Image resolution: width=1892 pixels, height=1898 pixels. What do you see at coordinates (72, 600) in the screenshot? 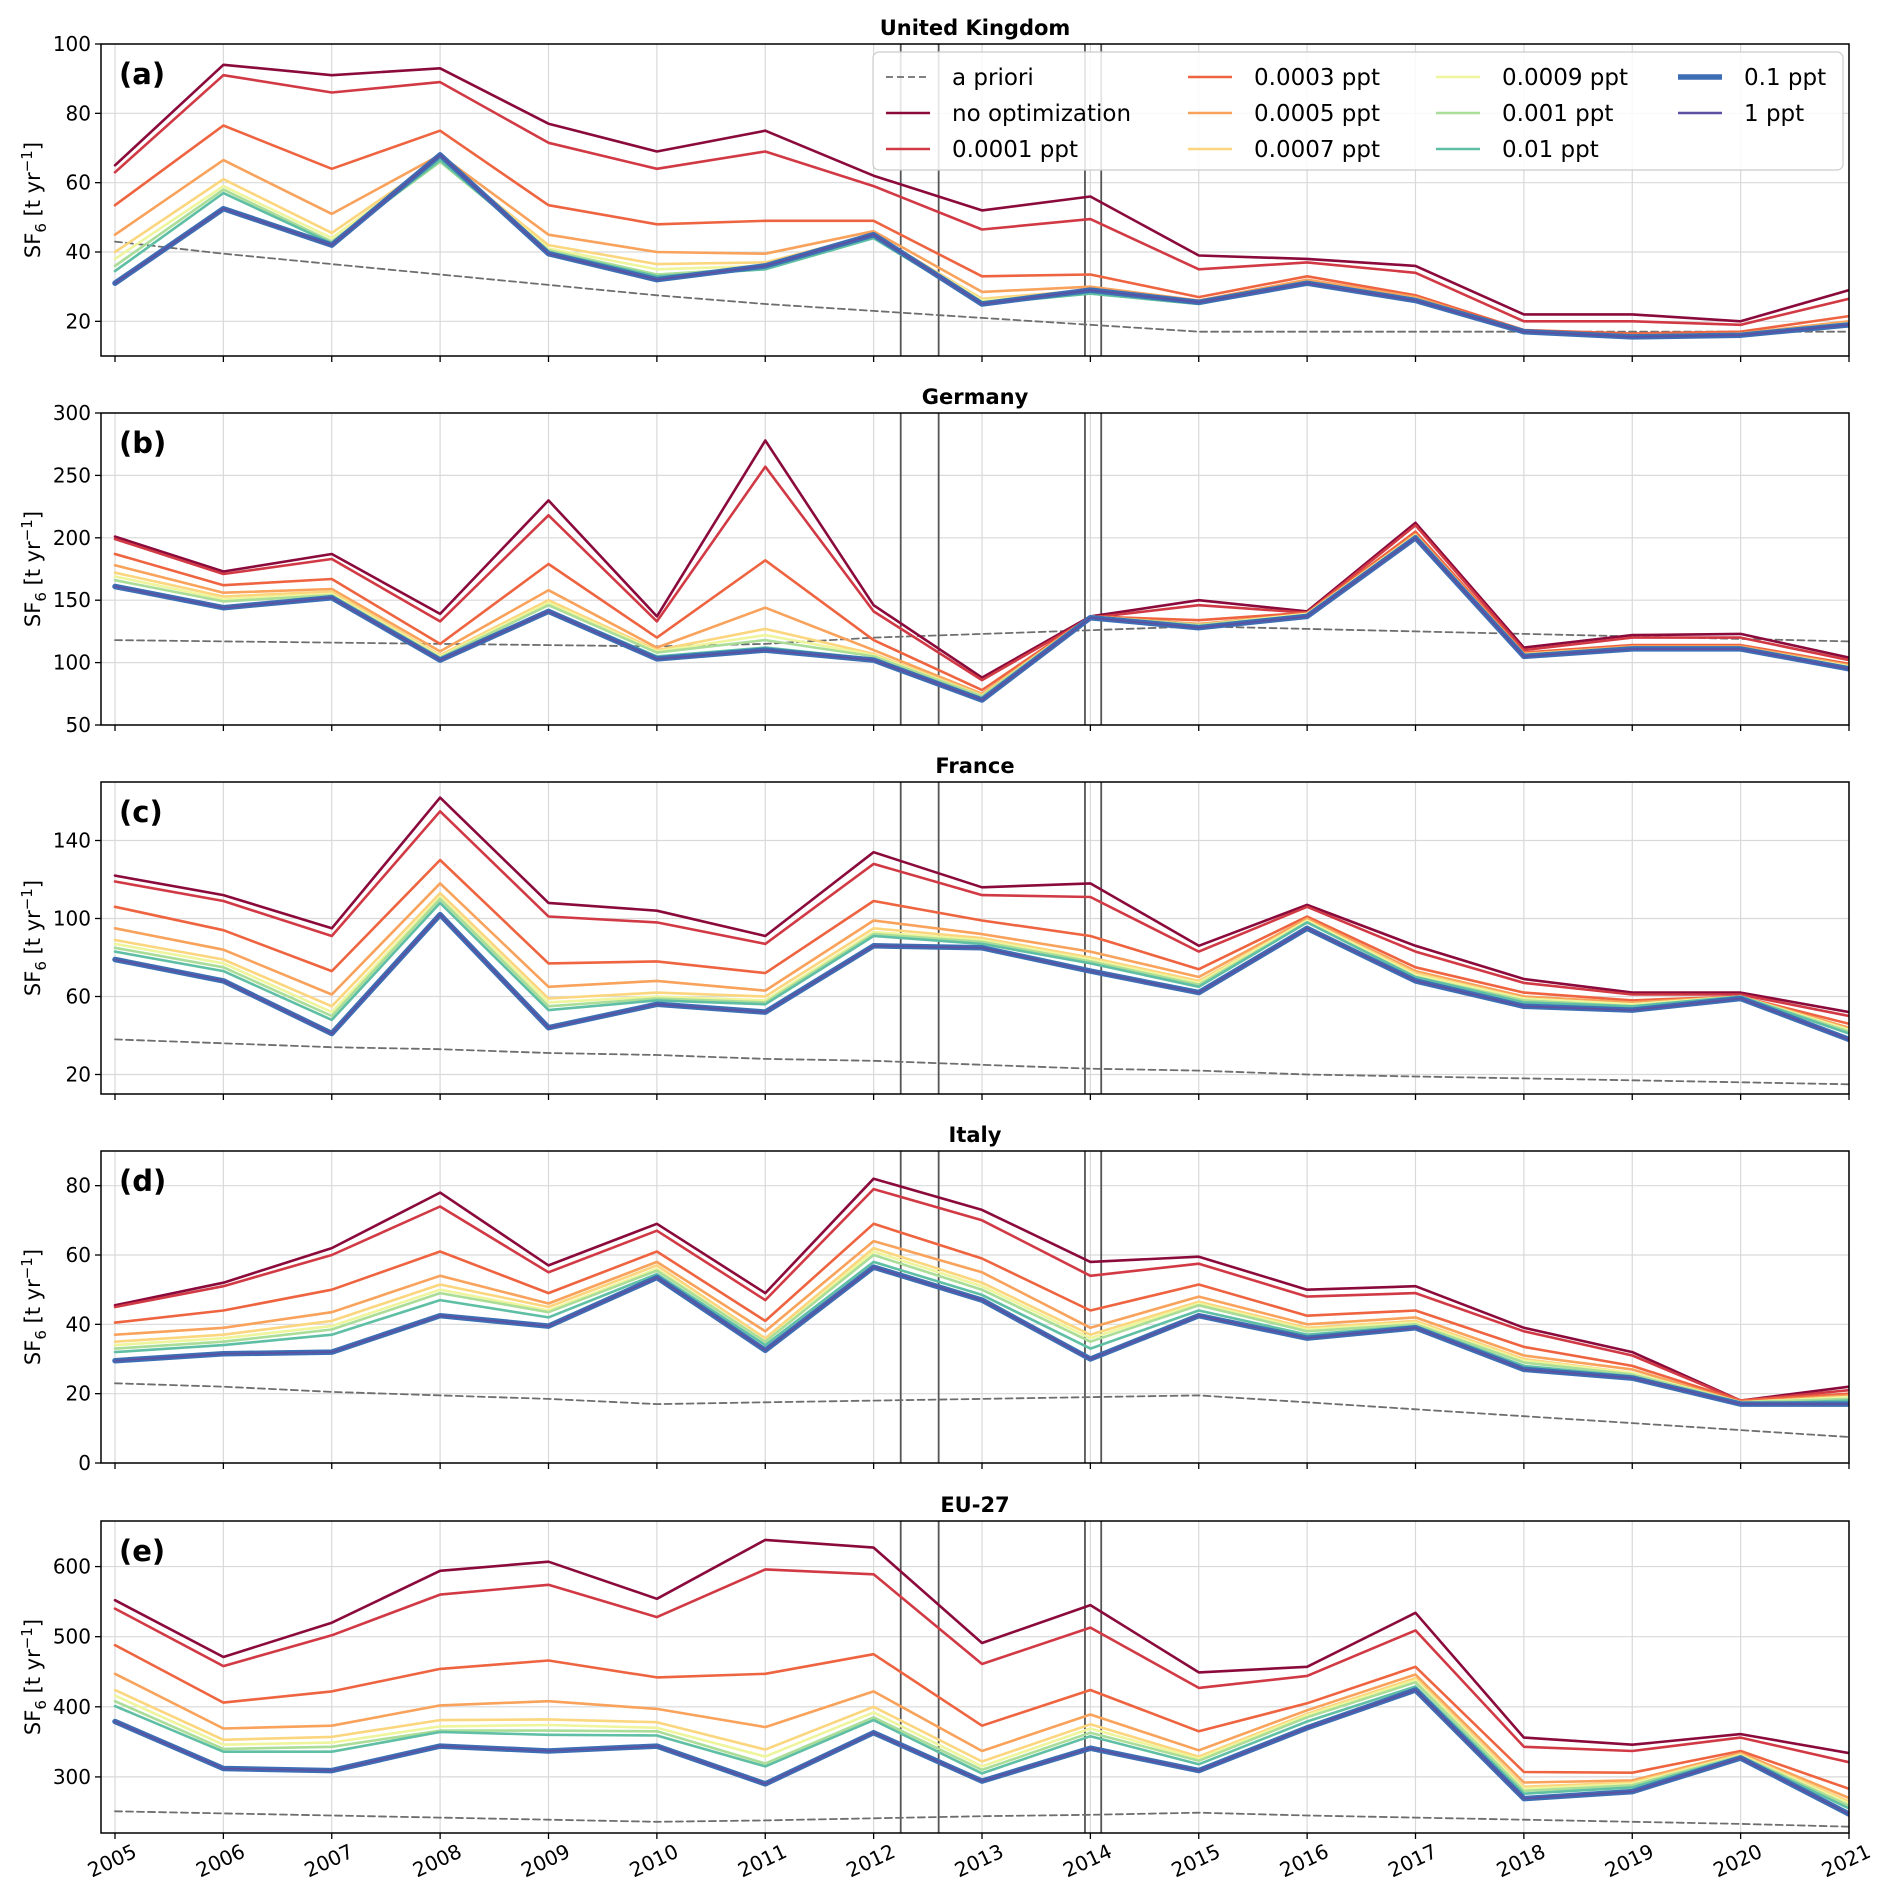
I see `y-tick-label: 150` at bounding box center [72, 600].